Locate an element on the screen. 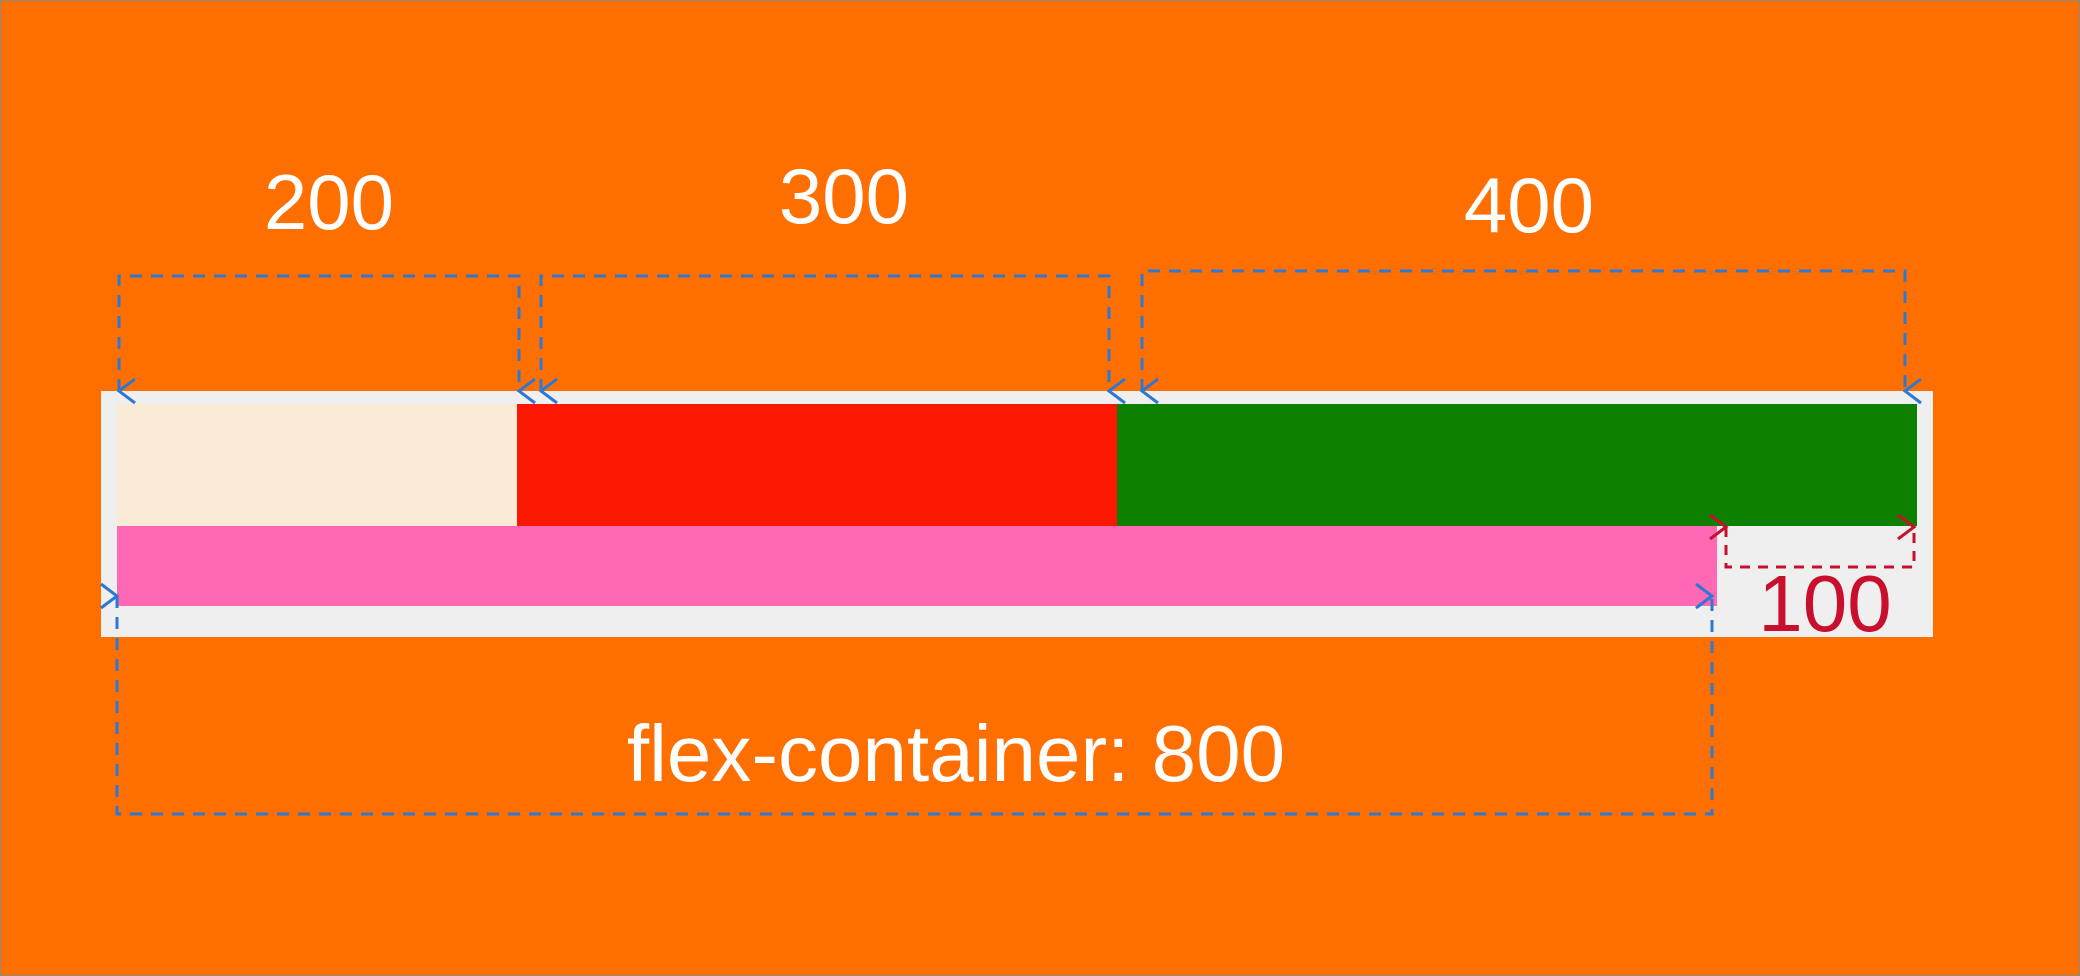 The height and width of the screenshot is (976, 2080). item-2-dimension-bracket is located at coordinates (832, 339).